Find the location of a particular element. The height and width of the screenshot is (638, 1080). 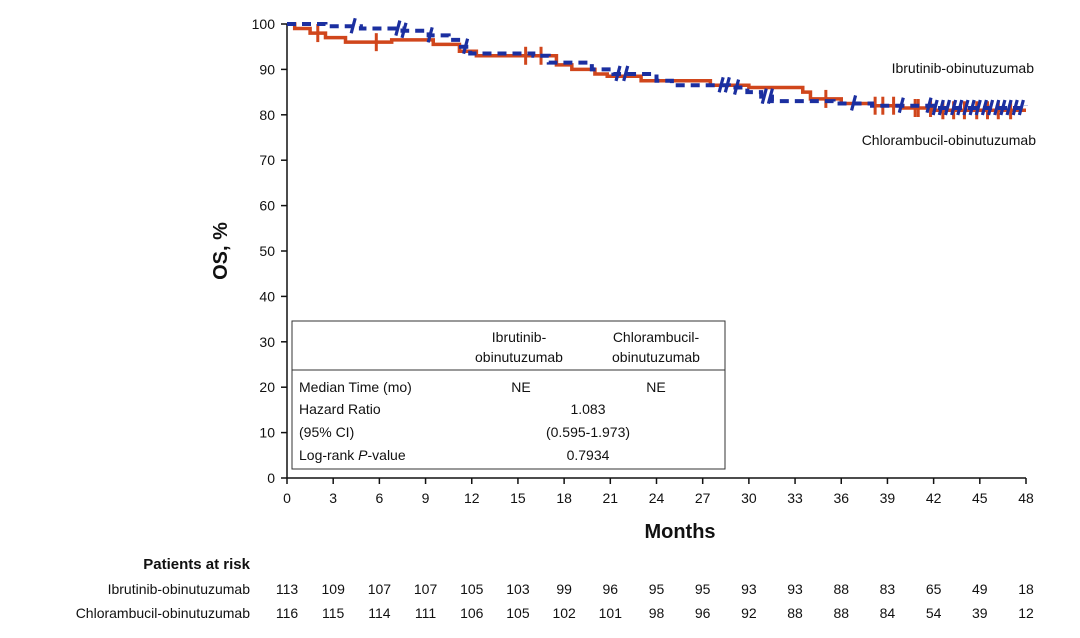

x-tick-label-21: 21 is located at coordinates (611, 498).